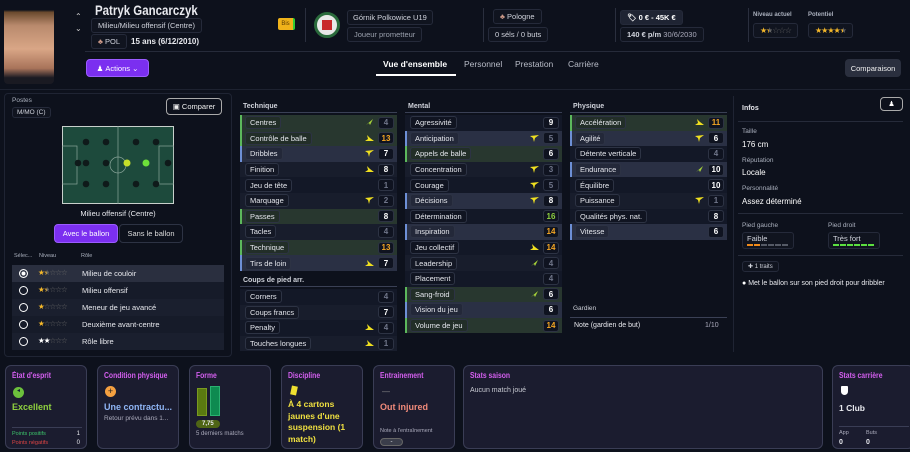 The image size is (910, 452). What do you see at coordinates (118, 324) in the screenshot?
I see `role-row: ★☆☆☆☆ Deuxième avant-centre` at bounding box center [118, 324].